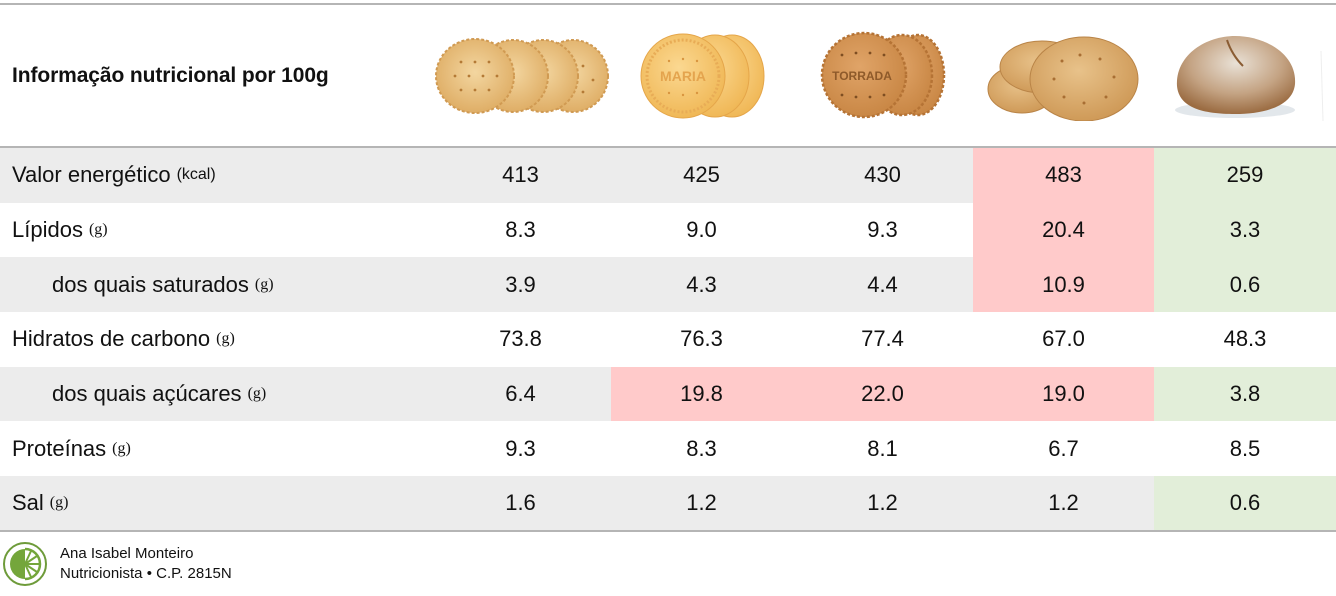 The width and height of the screenshot is (1336, 596). Describe the element at coordinates (668, 448) in the screenshot. I see `table-row-proteinas: Proteínas (g) 9.3 8.3 8.1 6.7 8.5` at that location.